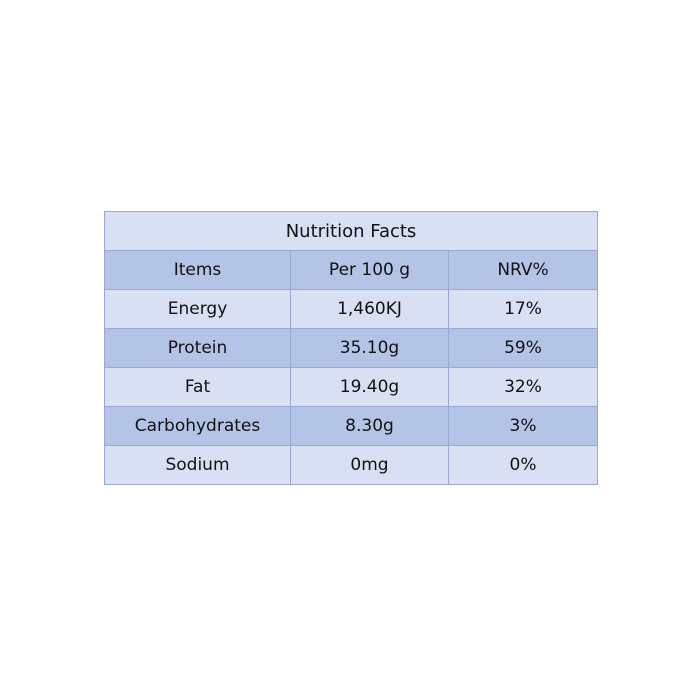 This screenshot has height=700, width=700. I want to click on header-per-100g: Per 100 g, so click(369, 270).